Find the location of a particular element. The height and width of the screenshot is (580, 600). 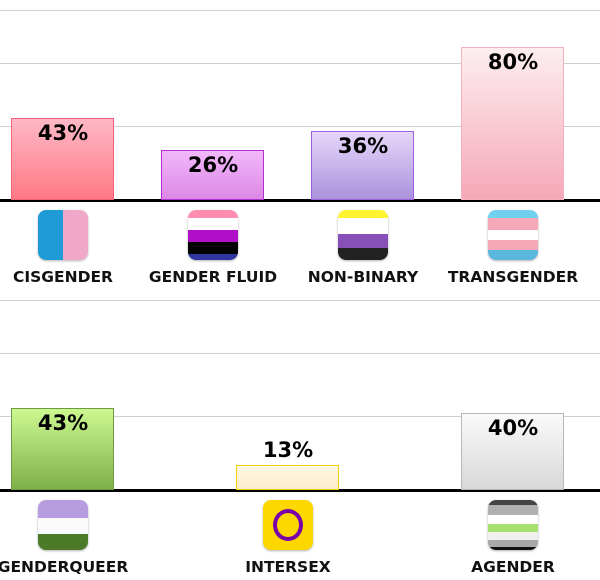

category-label: AGENDER is located at coordinates (513, 567).